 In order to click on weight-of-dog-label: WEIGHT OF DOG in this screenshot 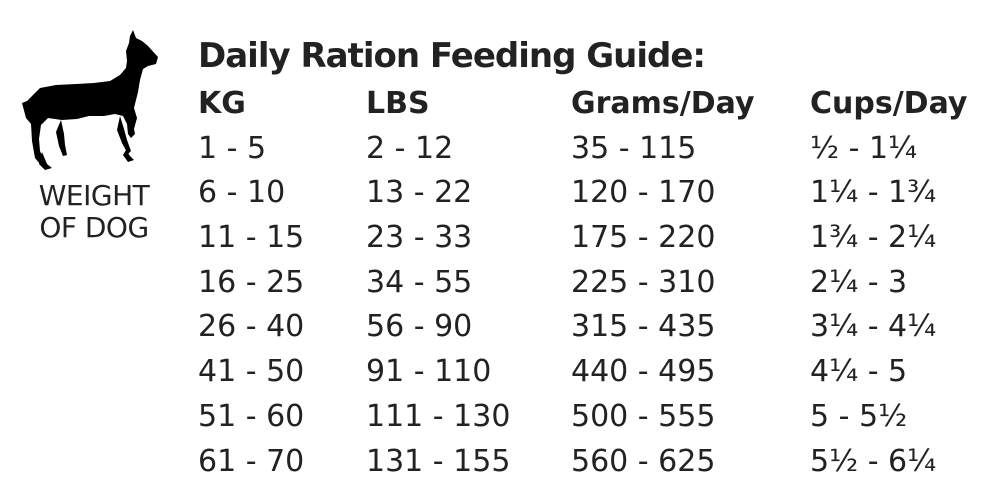, I will do `click(94, 212)`.